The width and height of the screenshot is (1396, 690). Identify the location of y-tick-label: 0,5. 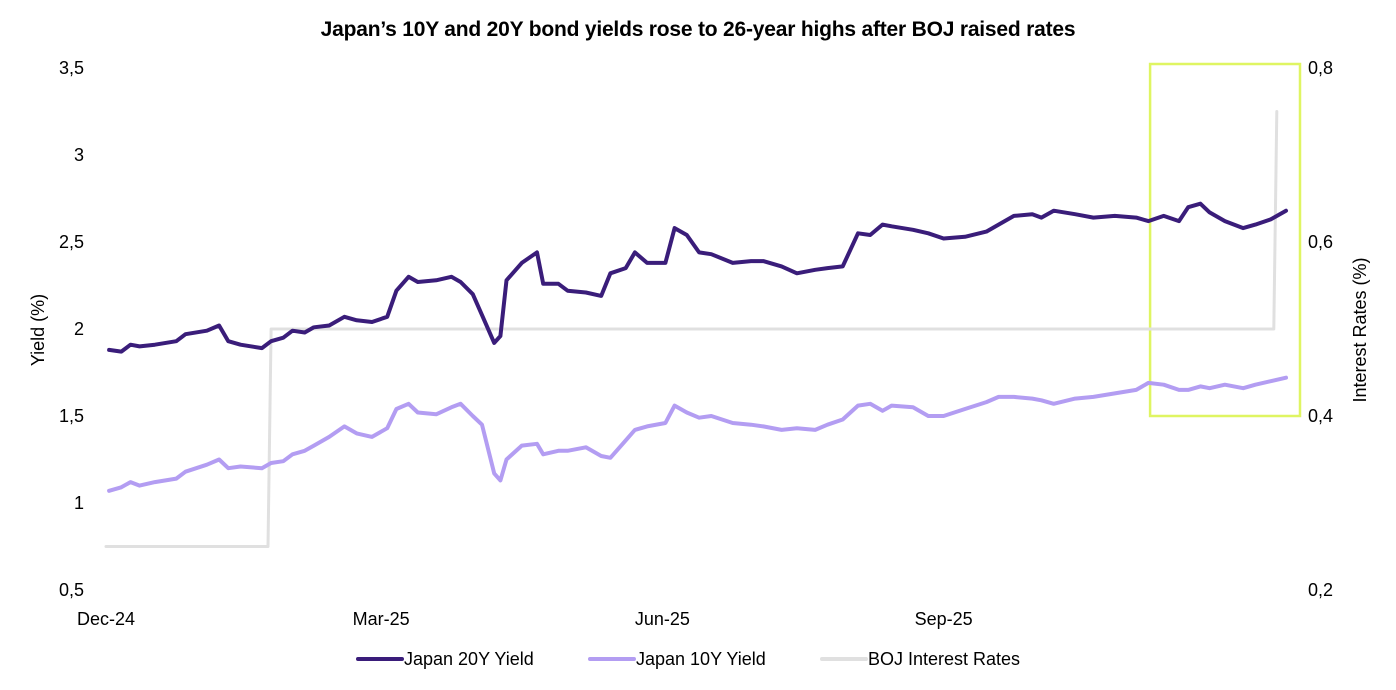
(71, 590).